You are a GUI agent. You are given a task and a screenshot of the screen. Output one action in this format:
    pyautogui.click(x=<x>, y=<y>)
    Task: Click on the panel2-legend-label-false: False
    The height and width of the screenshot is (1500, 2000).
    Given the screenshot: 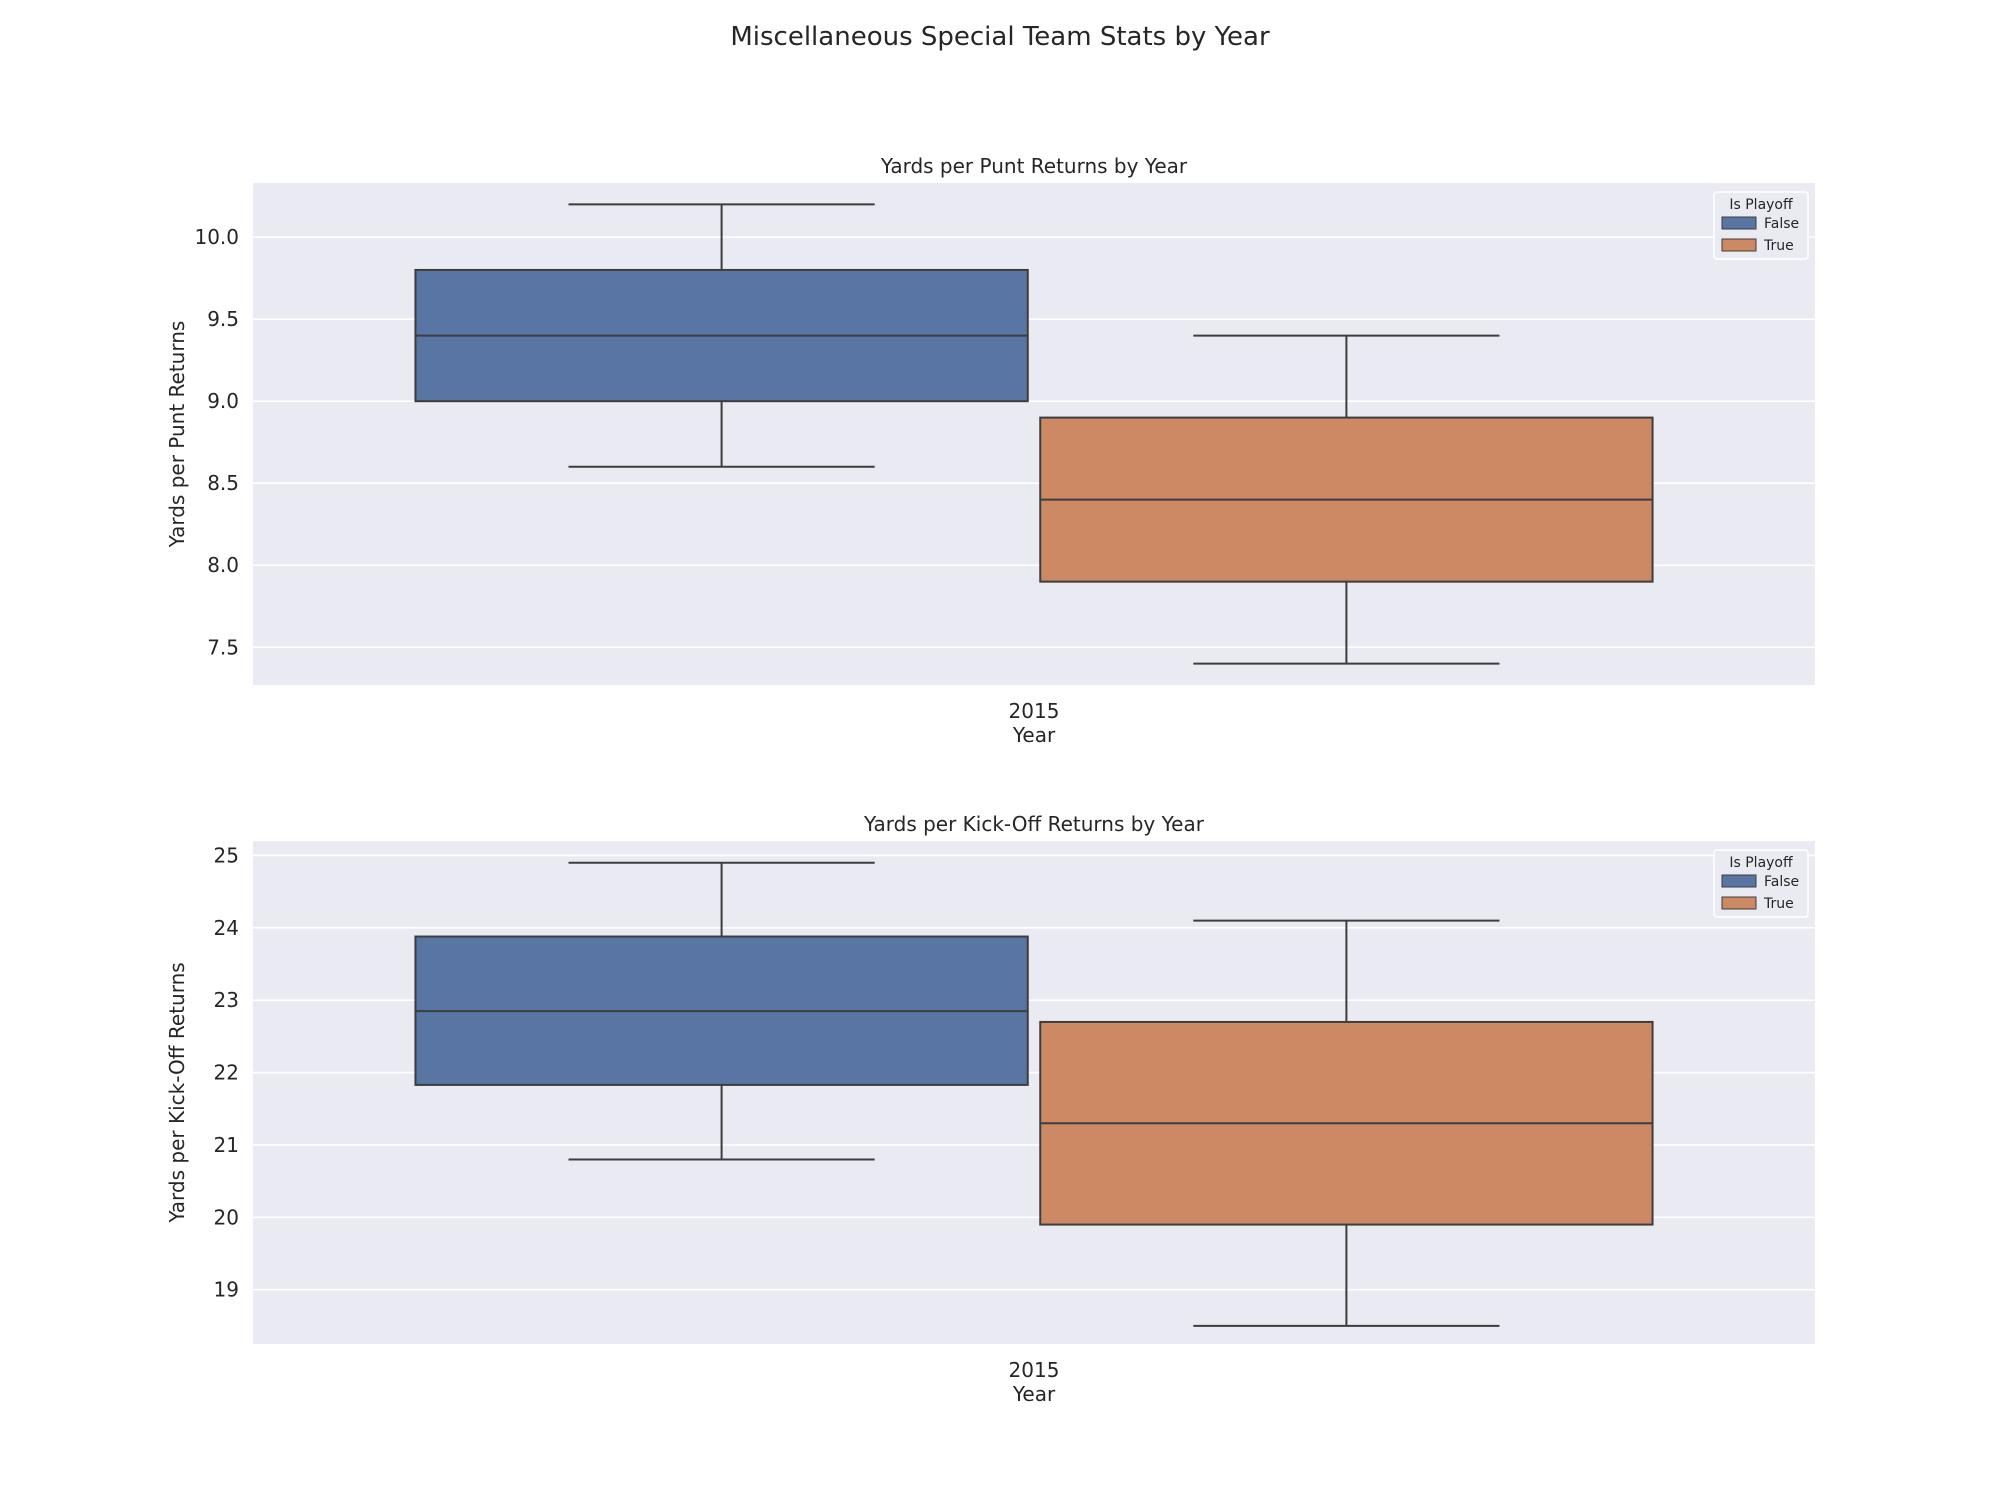 What is the action you would take?
    pyautogui.click(x=1781, y=882)
    